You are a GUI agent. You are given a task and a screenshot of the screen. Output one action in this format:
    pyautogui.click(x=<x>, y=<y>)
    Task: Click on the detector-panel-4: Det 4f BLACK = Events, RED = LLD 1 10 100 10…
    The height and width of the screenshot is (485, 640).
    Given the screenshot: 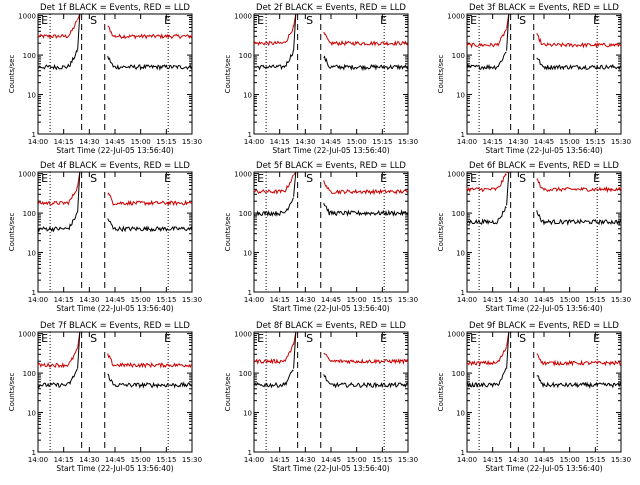 What is the action you would take?
    pyautogui.click(x=105, y=237)
    